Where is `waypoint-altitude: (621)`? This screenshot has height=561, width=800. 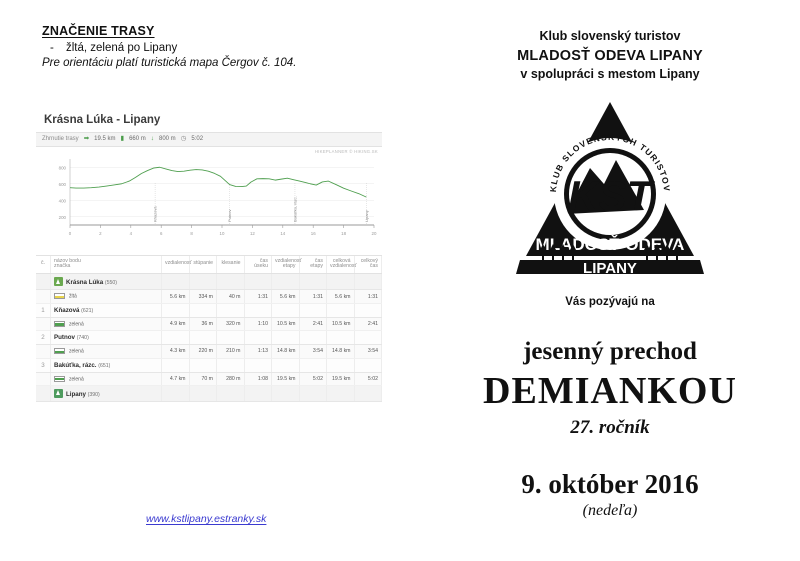
waypoint-altitude: (621) is located at coordinates (87, 310).